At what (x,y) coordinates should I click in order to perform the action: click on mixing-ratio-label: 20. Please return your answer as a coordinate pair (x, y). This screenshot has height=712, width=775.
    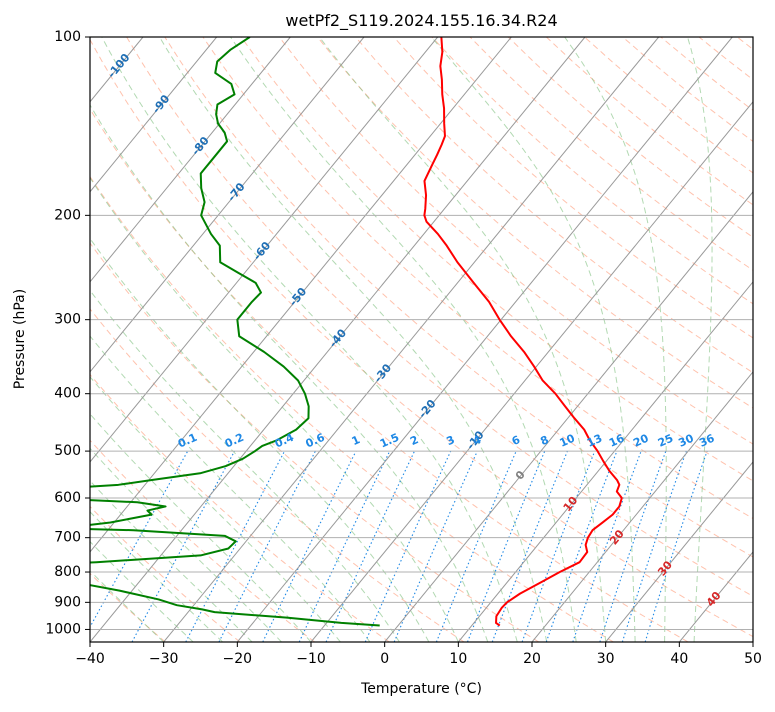
    Looking at the image, I should click on (641, 440).